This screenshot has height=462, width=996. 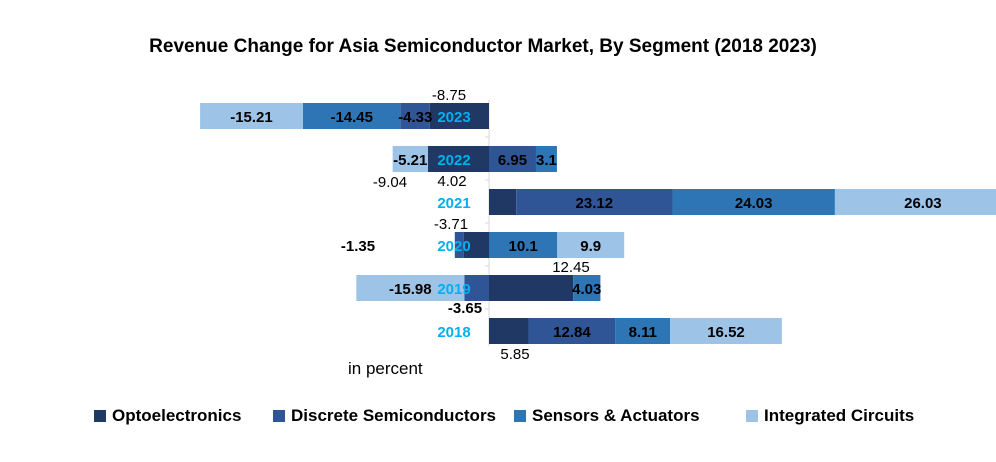 What do you see at coordinates (177, 415) in the screenshot?
I see `legend-label: Optoelectronics` at bounding box center [177, 415].